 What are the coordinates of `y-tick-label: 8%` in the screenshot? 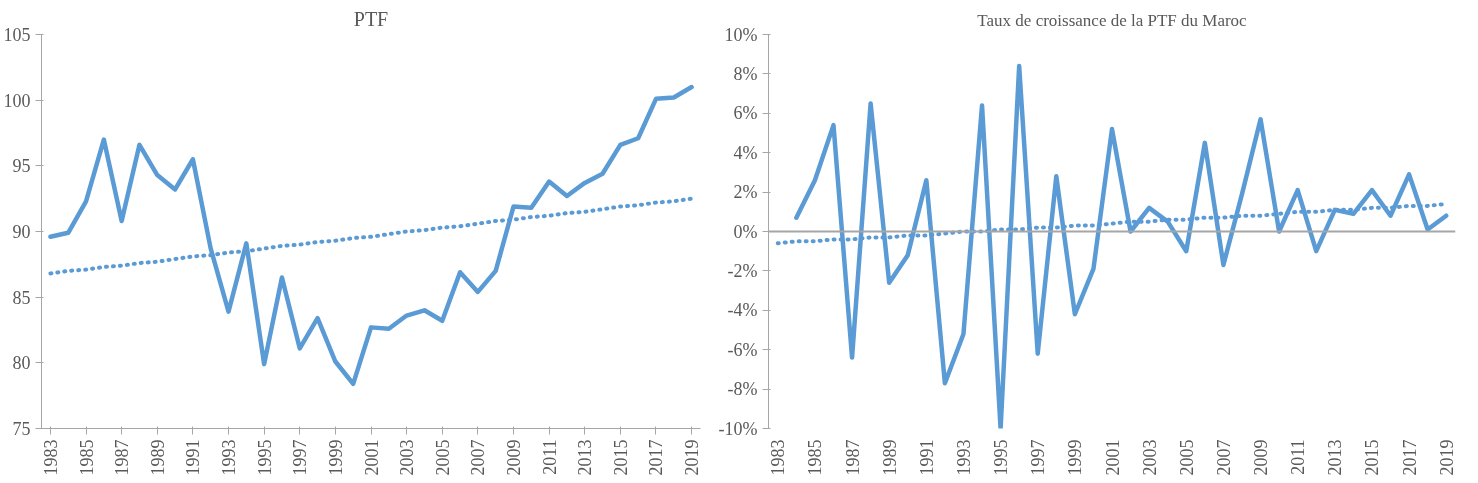 It's located at (745, 73).